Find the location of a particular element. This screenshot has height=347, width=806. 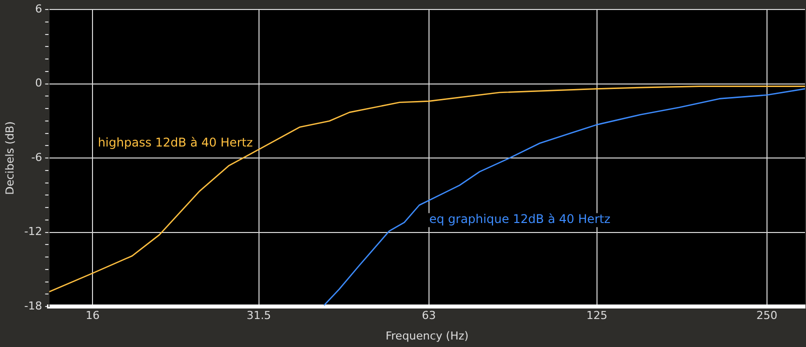

x-tick-label: 63 is located at coordinates (429, 315).